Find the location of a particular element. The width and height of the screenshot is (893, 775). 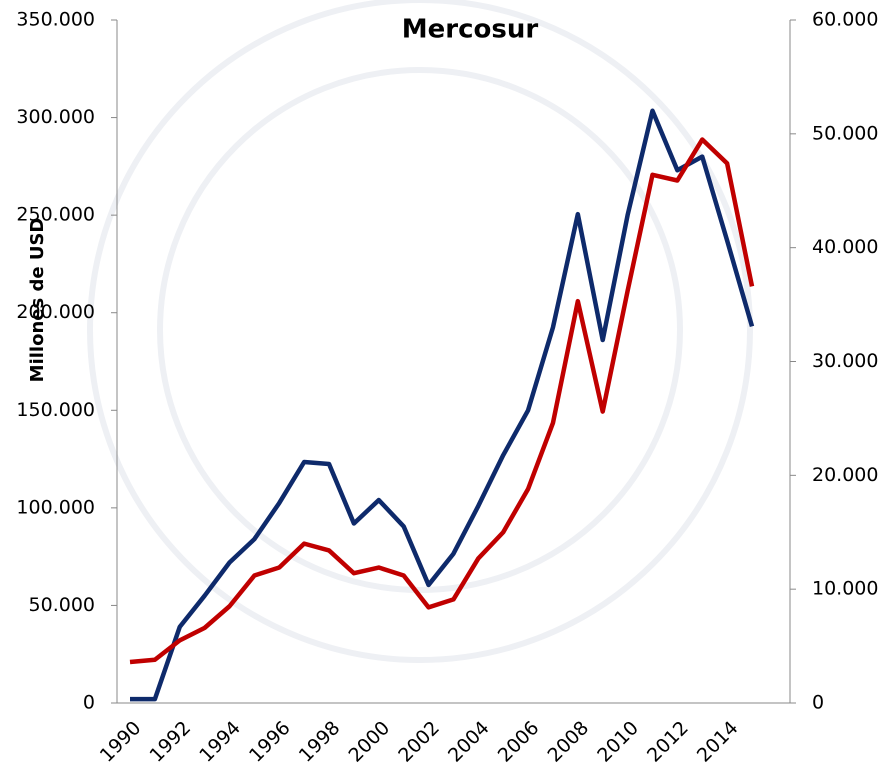

x-tick-label: 1998 is located at coordinates (320, 742).